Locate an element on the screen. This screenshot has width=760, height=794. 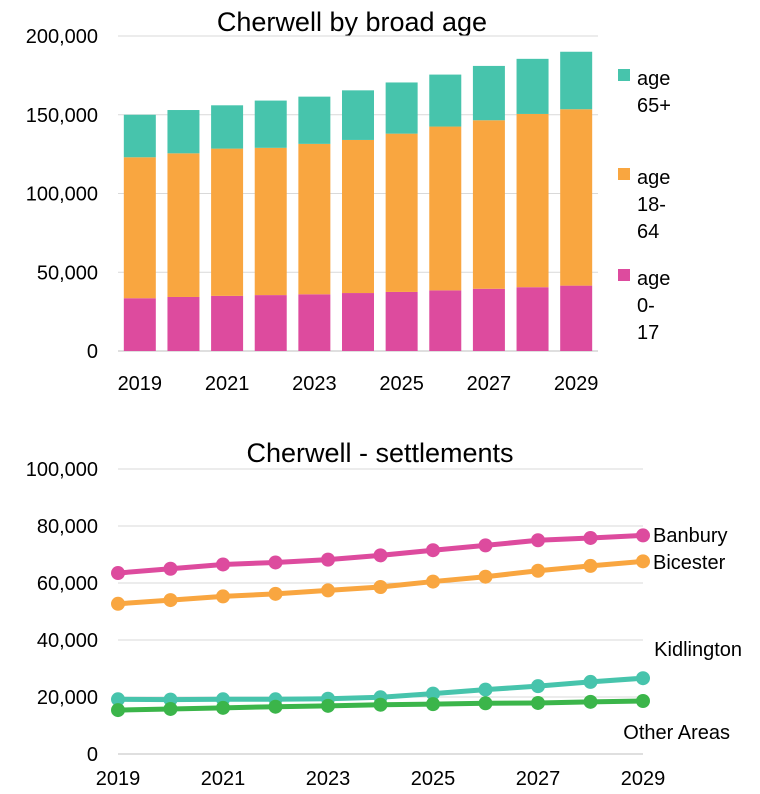
bar-x-tick-label: 2023 is located at coordinates (314, 384).